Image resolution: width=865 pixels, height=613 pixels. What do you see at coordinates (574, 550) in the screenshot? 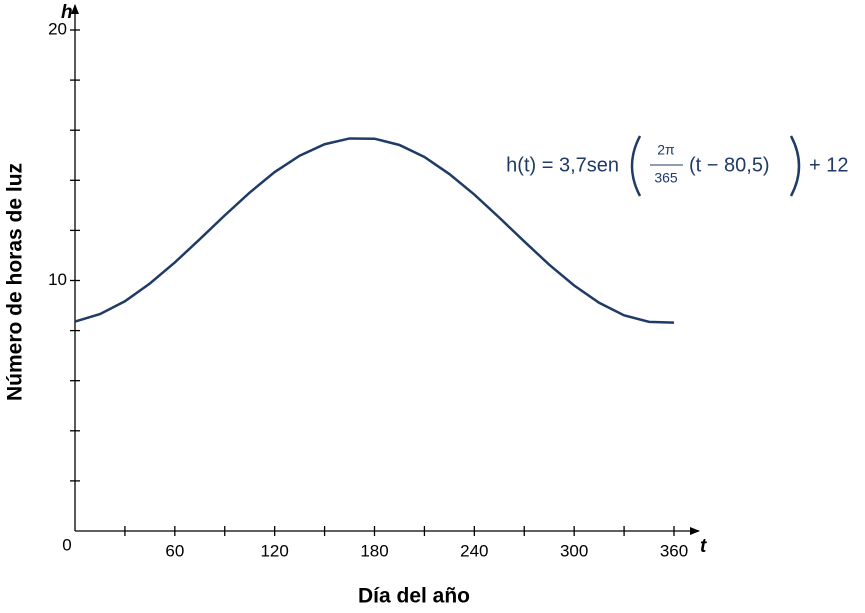
I see `x-tick-label: 300` at bounding box center [574, 550].